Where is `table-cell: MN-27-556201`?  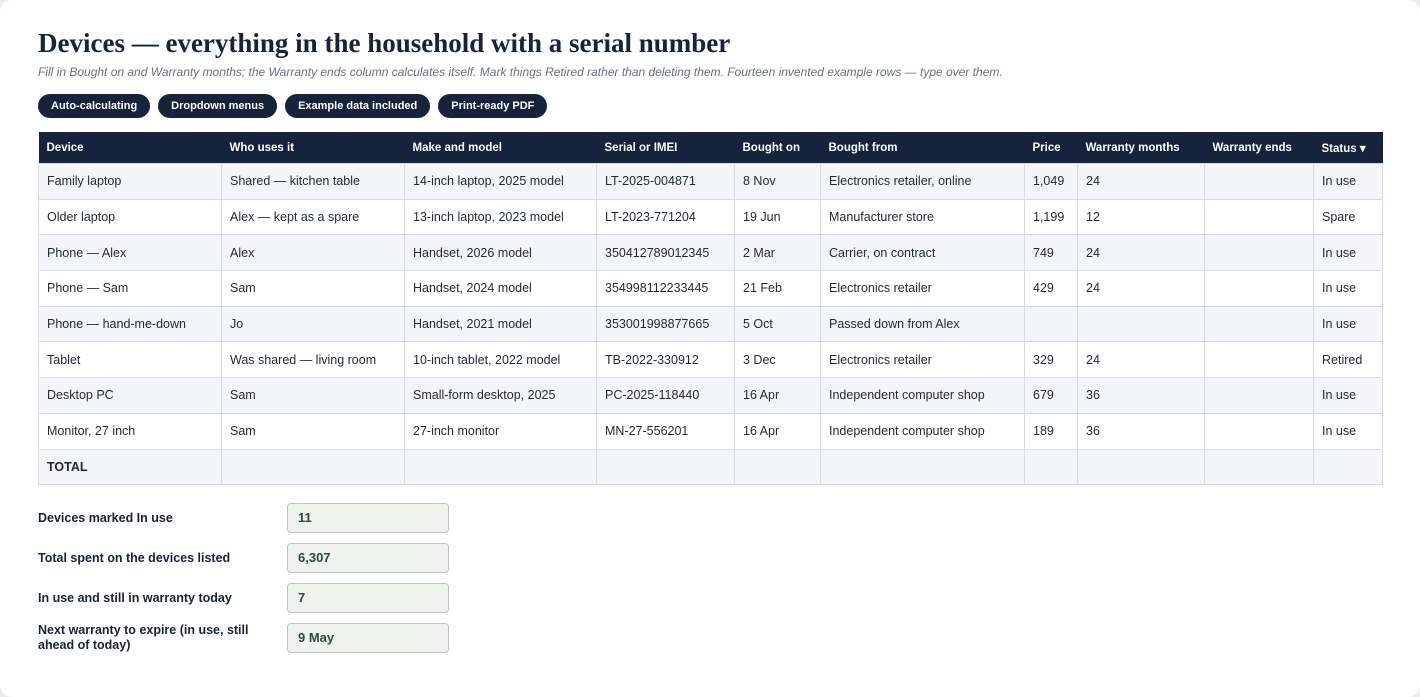 table-cell: MN-27-556201 is located at coordinates (665, 431).